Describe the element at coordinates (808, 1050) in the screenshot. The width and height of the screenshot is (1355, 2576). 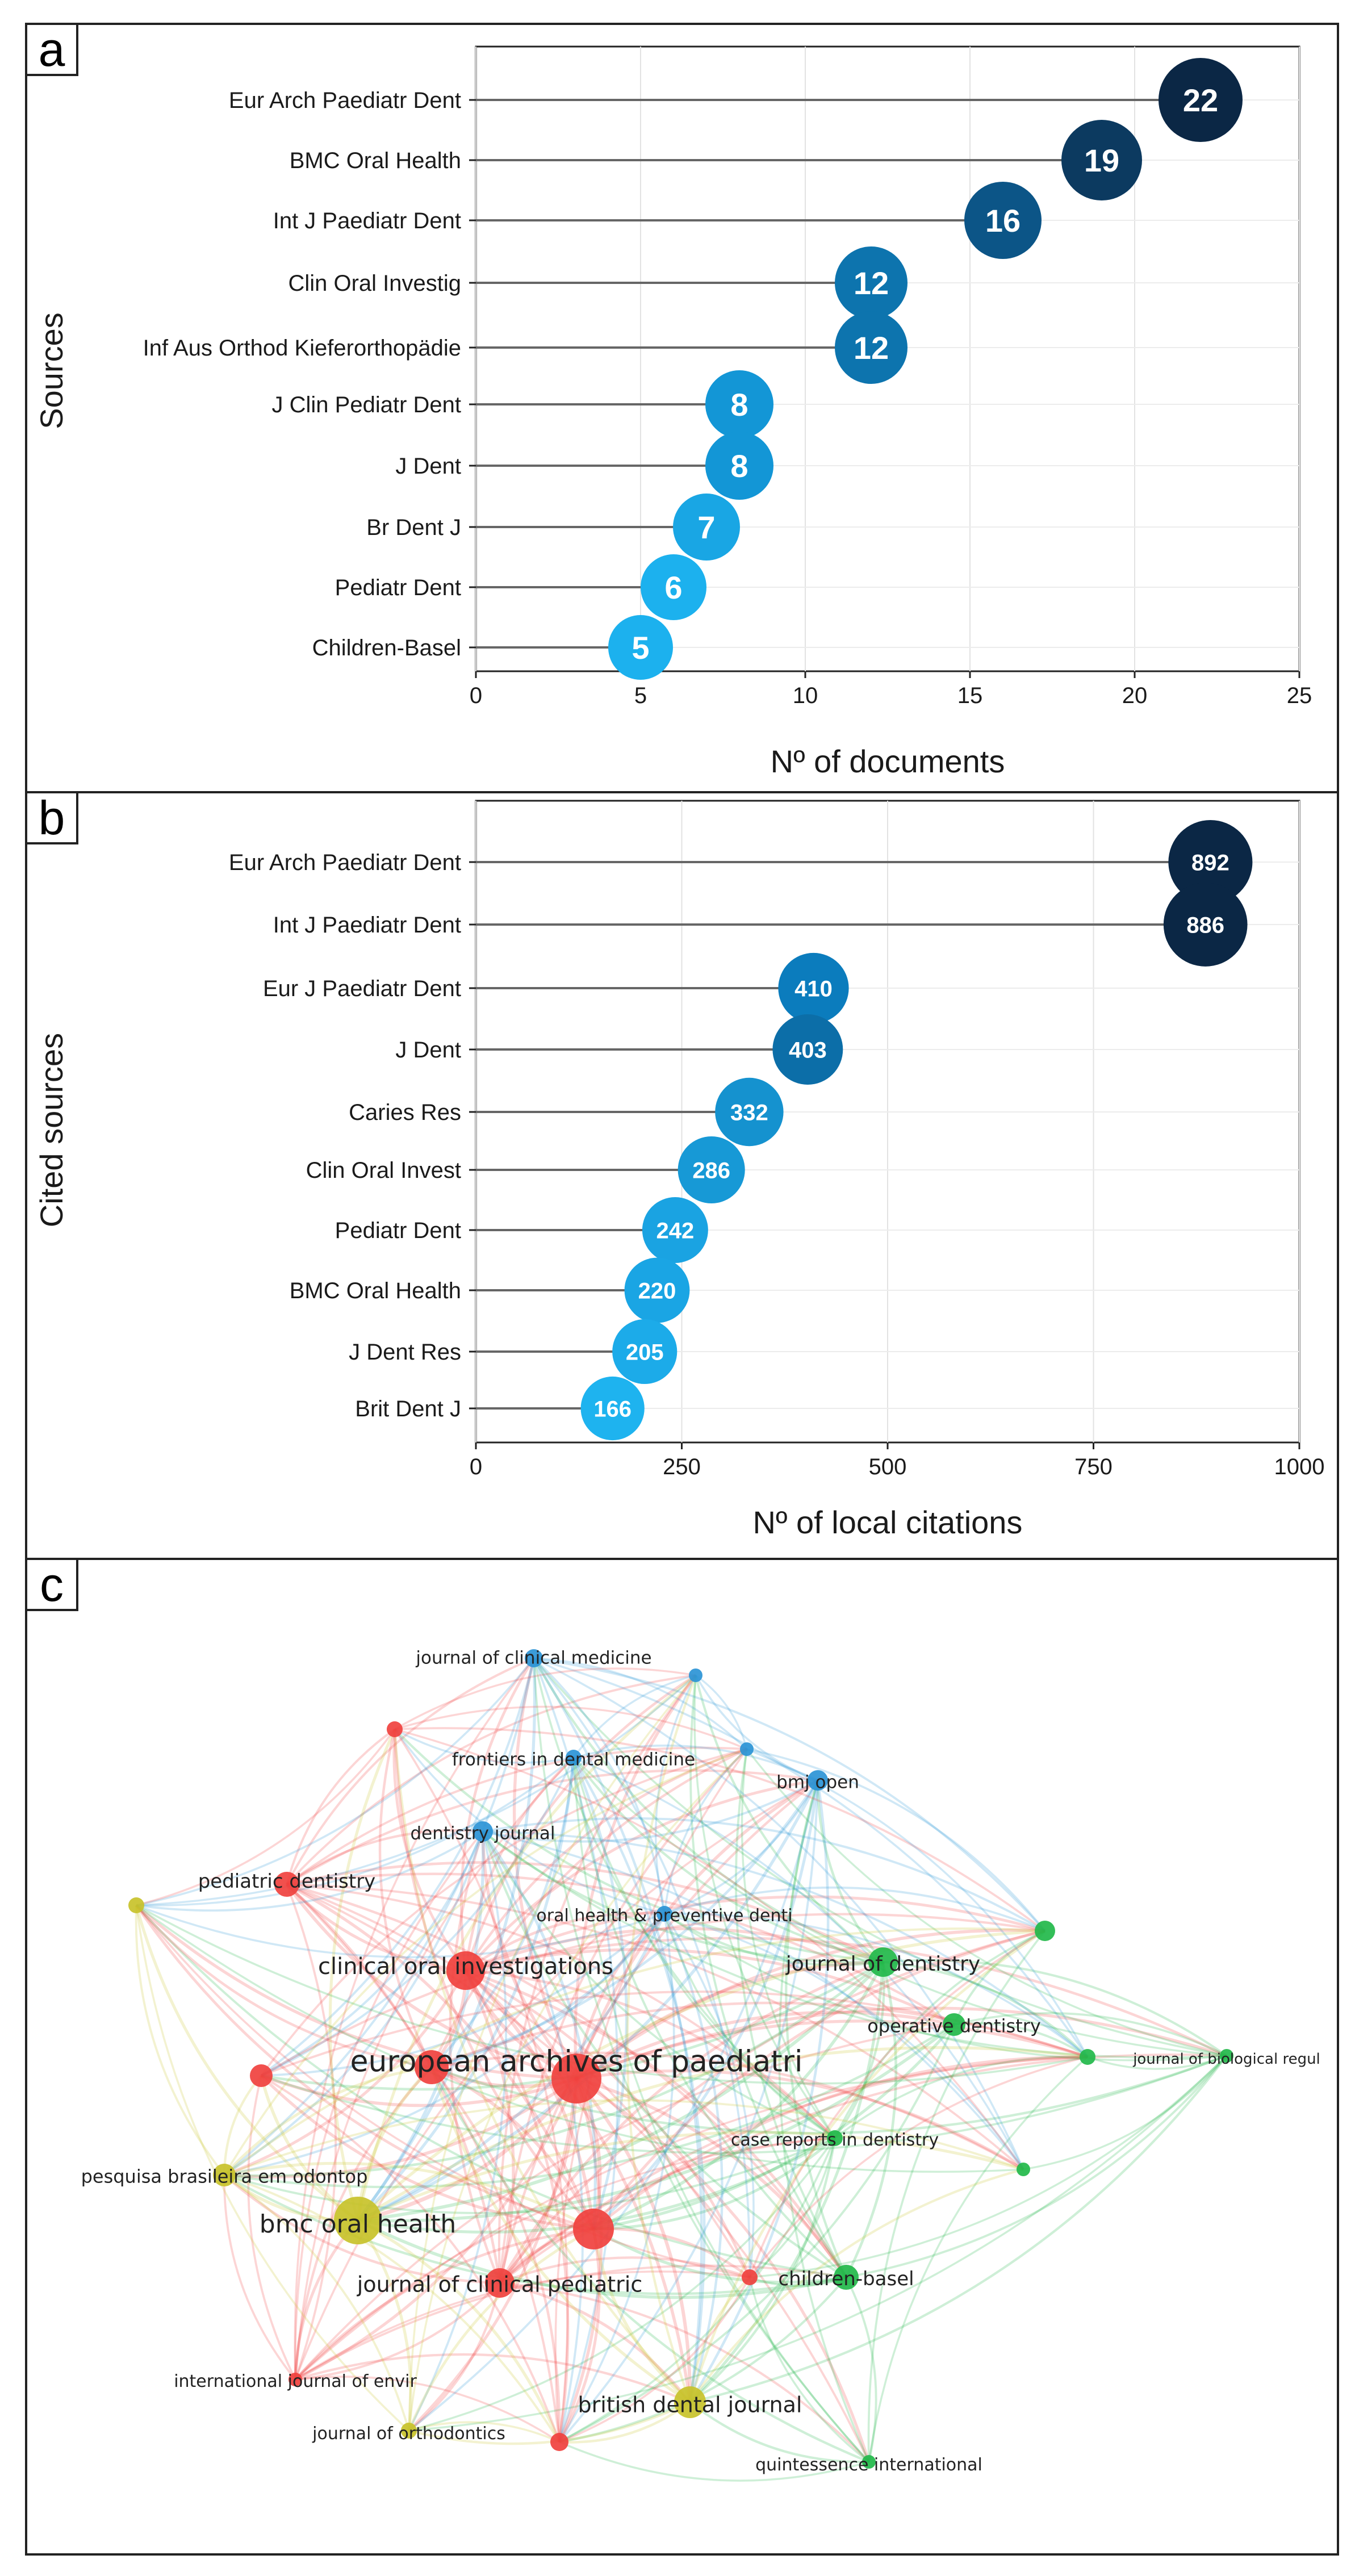
I see `bubble-value-label: 403` at that location.